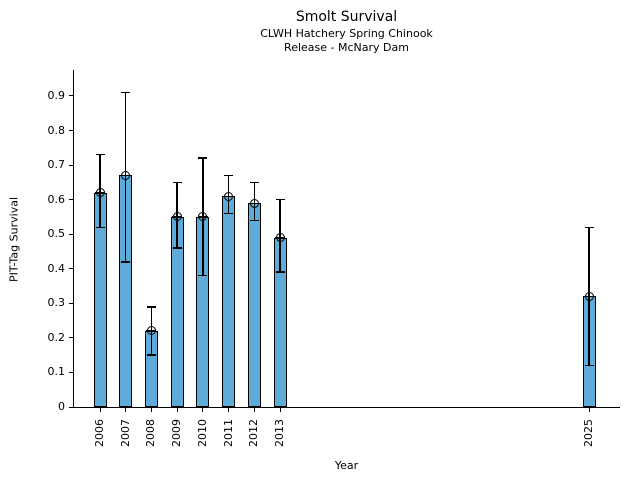 This screenshot has width=640, height=480. Describe the element at coordinates (56, 95) in the screenshot. I see `y-tick-label: 0.9` at that location.